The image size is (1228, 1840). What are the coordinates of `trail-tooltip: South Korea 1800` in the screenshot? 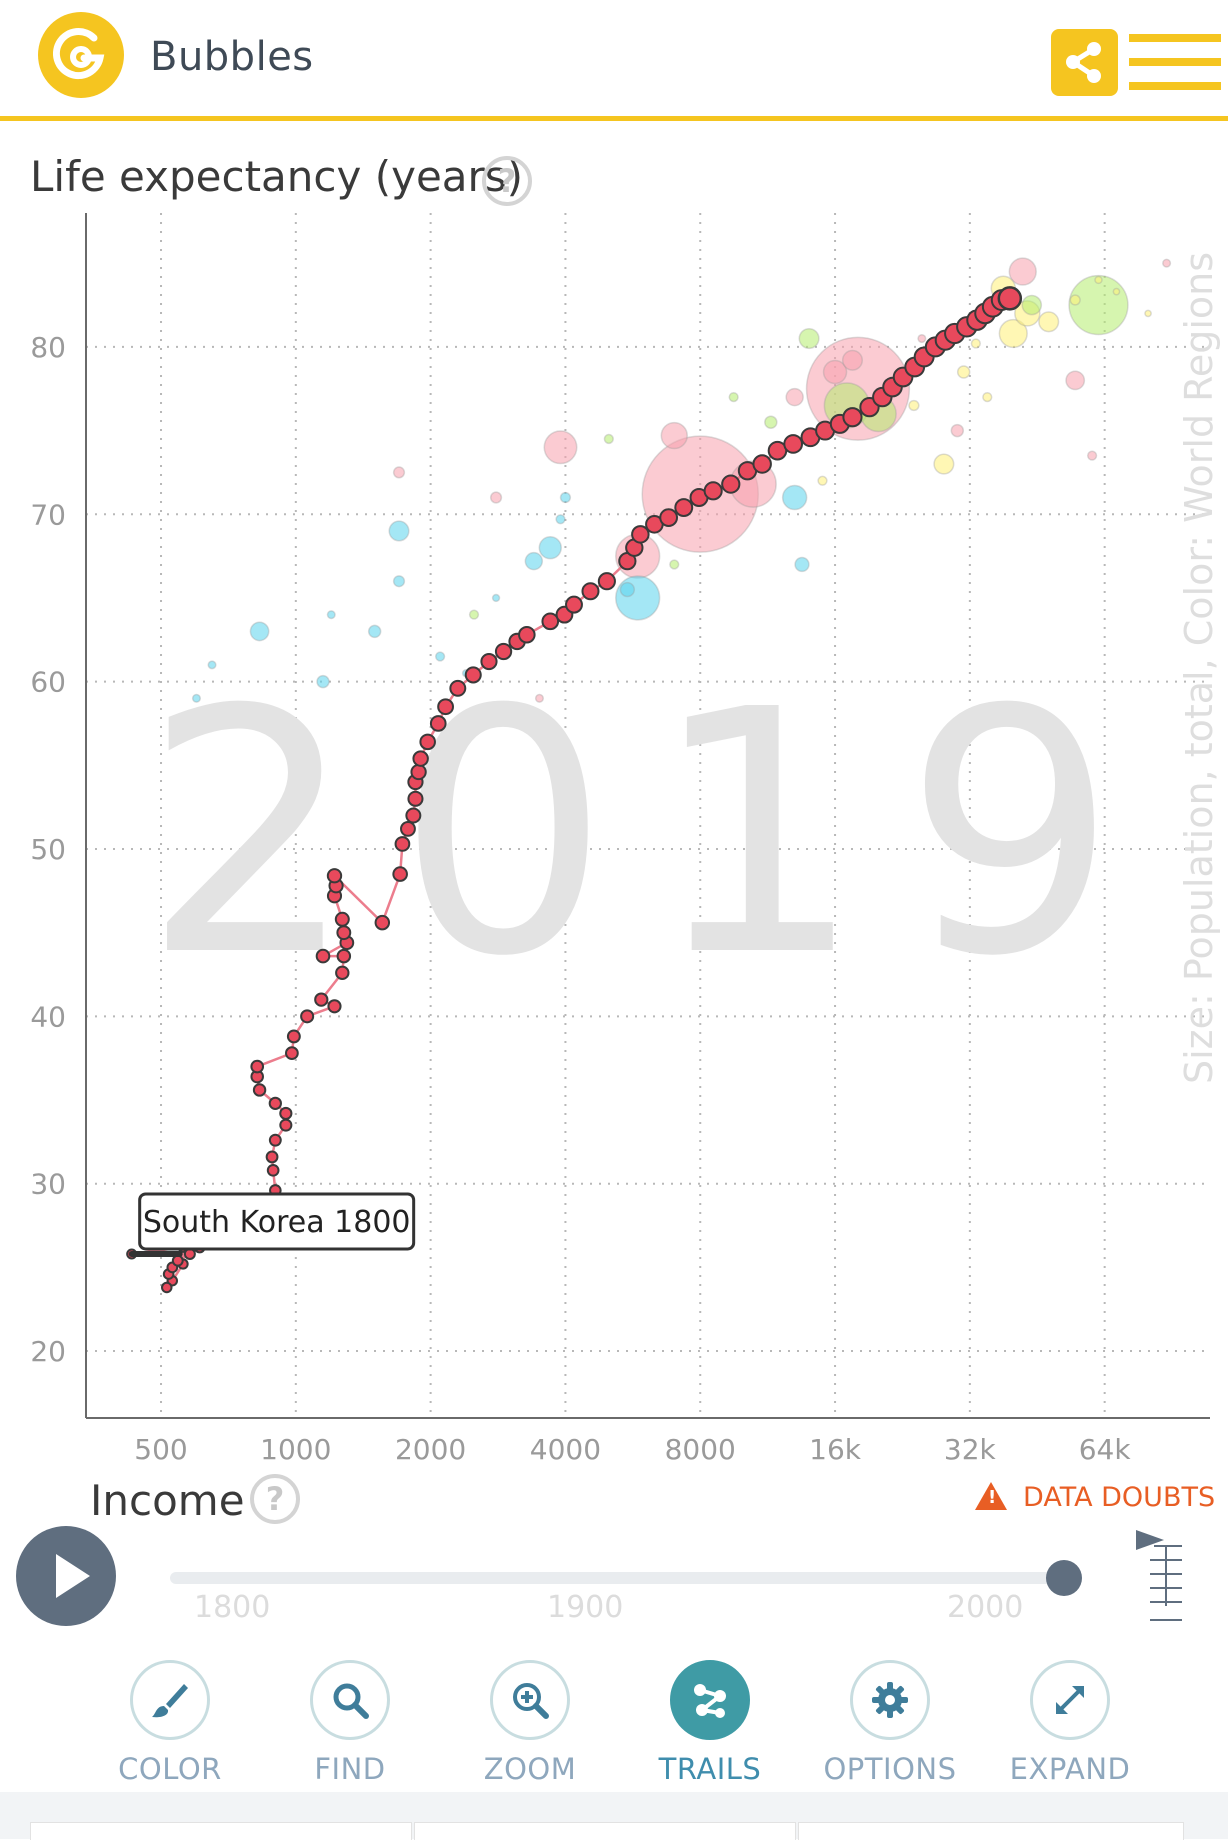 It's located at (272, 1224).